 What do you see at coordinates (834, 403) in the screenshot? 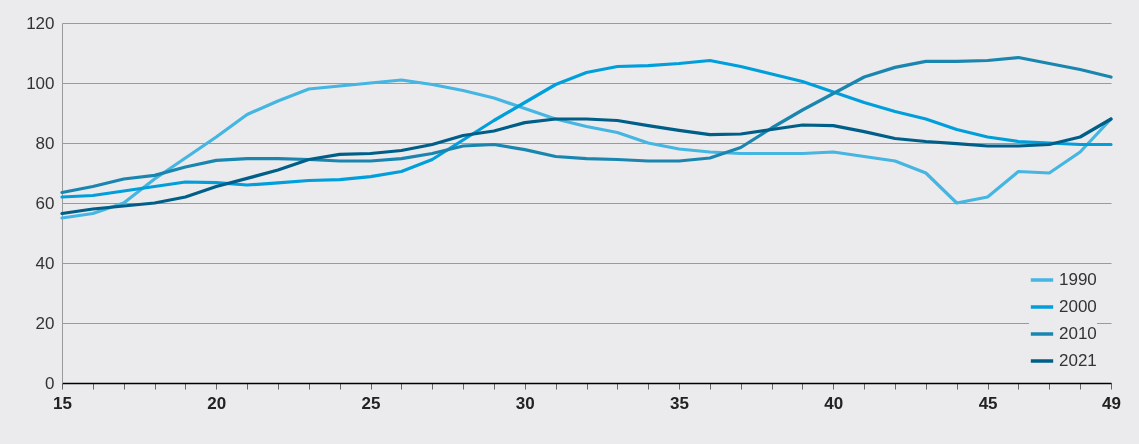
I see `x-tick-label: 40` at bounding box center [834, 403].